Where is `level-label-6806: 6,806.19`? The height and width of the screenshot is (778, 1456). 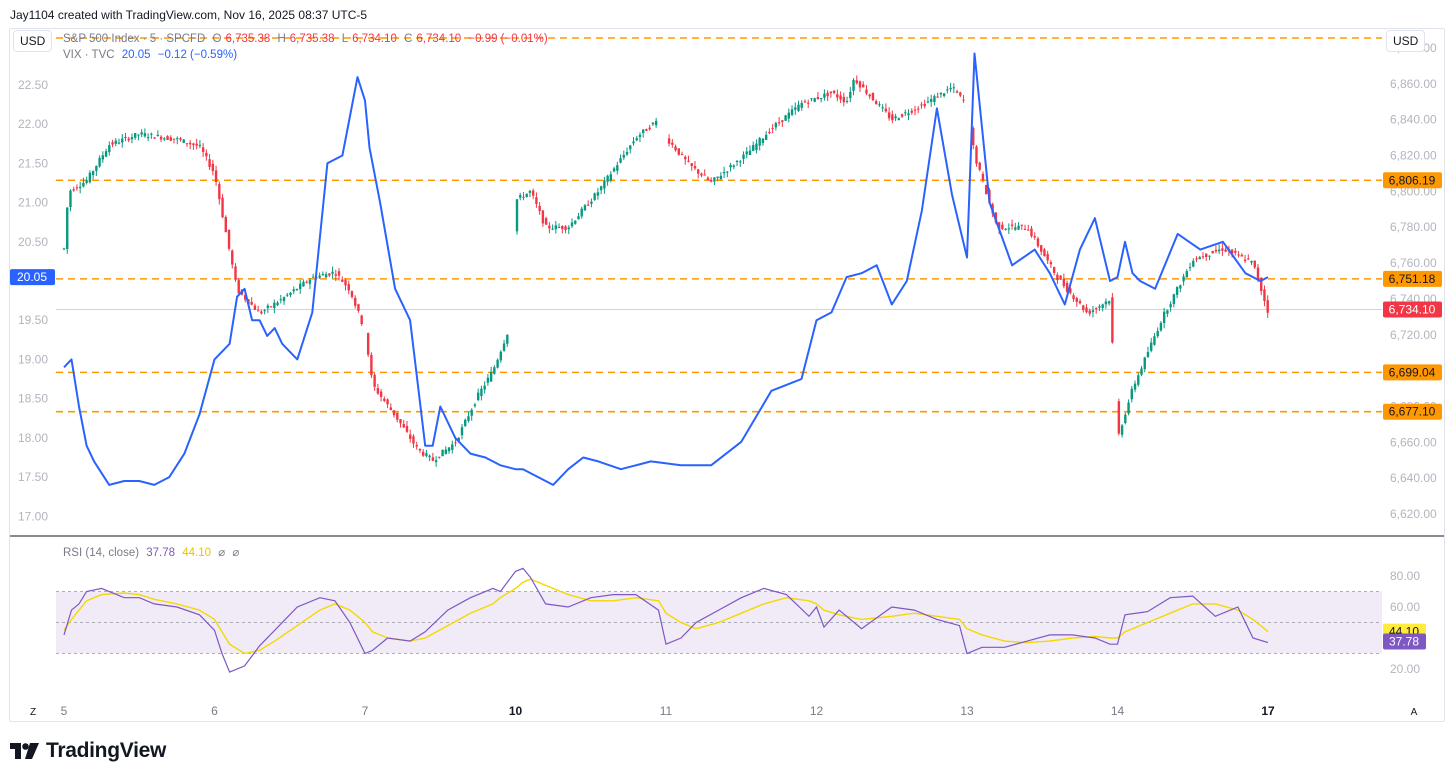
level-label-6806: 6,806.19 is located at coordinates (1412, 180).